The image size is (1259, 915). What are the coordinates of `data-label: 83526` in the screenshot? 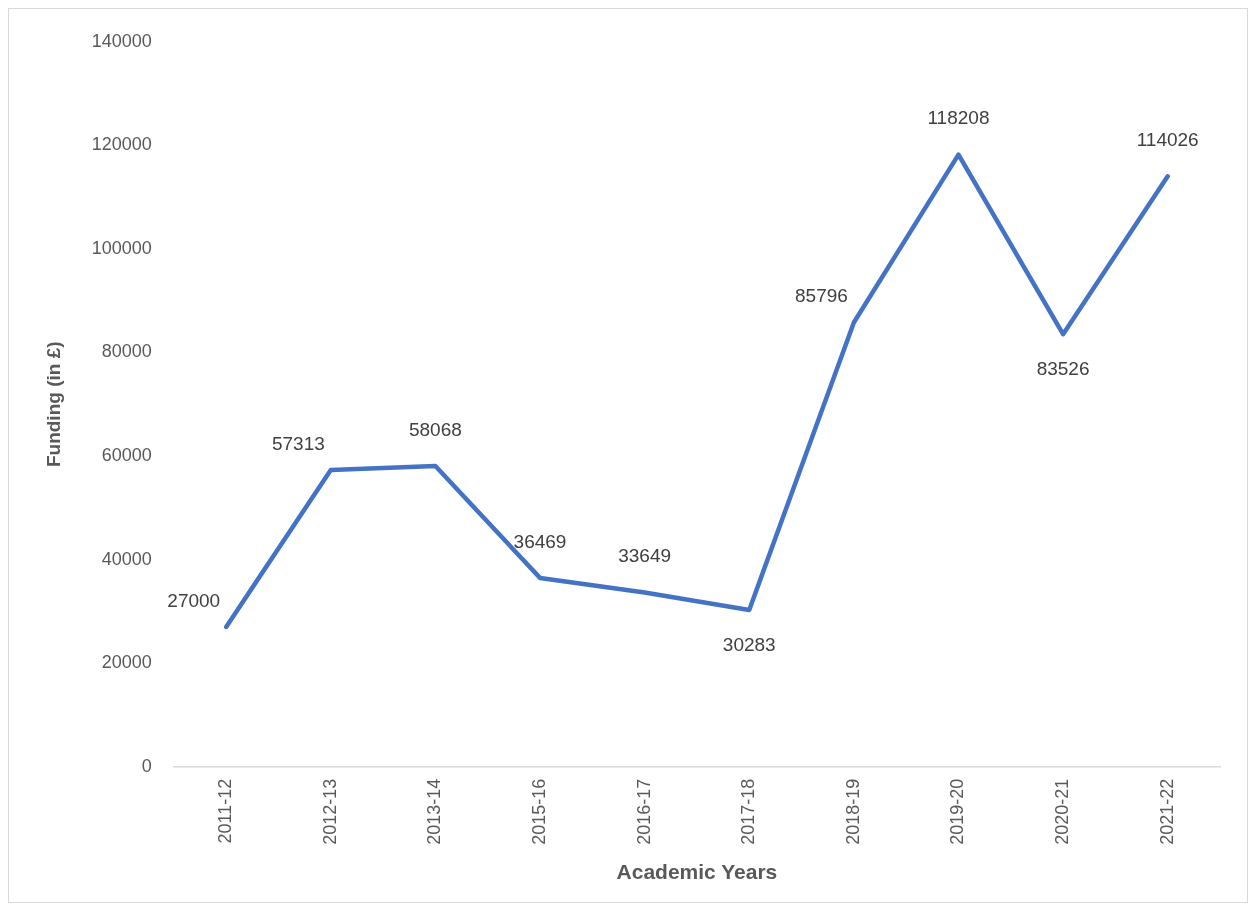 It's located at (1063, 368).